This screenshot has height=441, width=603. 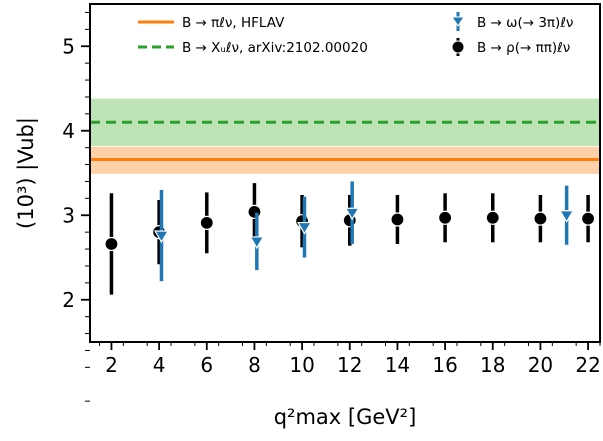 I want to click on legend-label-inclusive: B → Xᵤℓν, arXiv:2102.00020, so click(x=275, y=48).